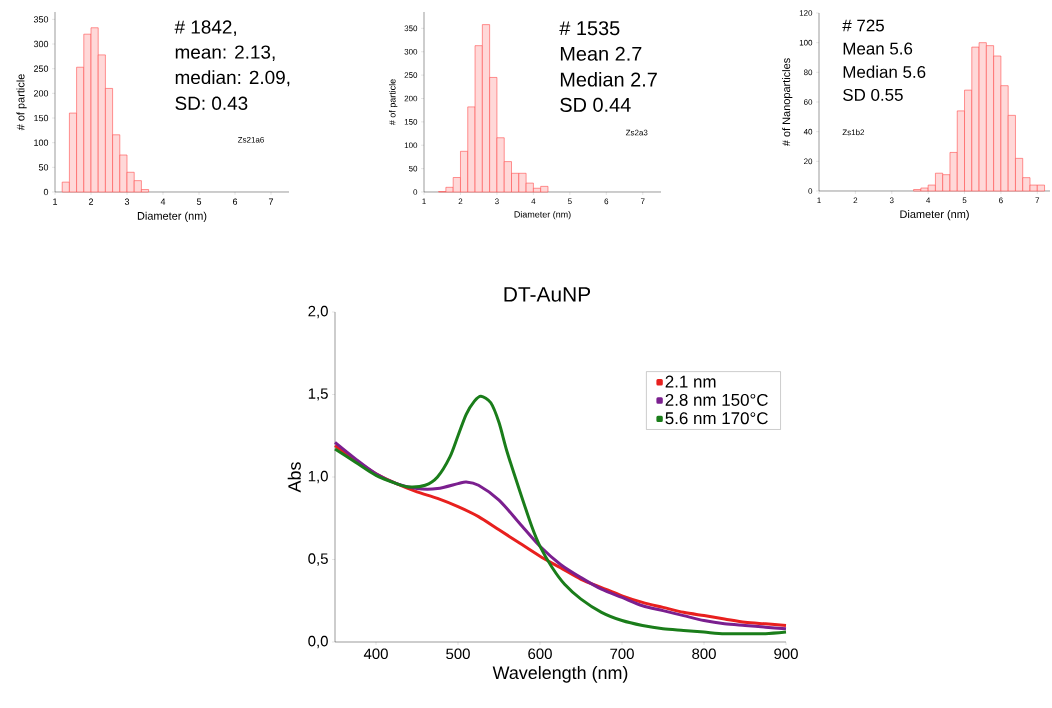 This screenshot has height=708, width=1052. What do you see at coordinates (884, 71) in the screenshot?
I see `annotation: Median 5.6` at bounding box center [884, 71].